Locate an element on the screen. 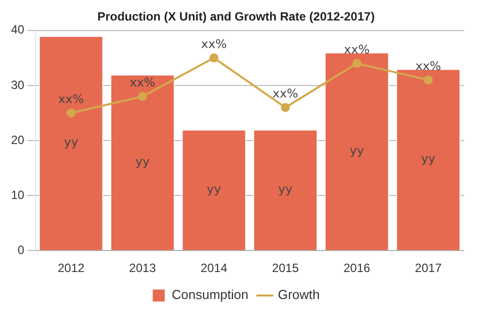 The width and height of the screenshot is (480, 320). y-tick-label: 10 is located at coordinates (17, 195).